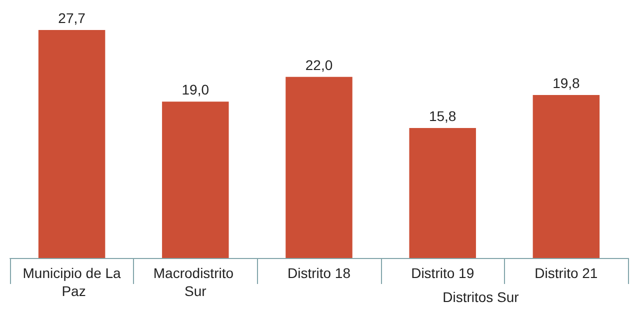 The width and height of the screenshot is (640, 330). Describe the element at coordinates (442, 273) in the screenshot. I see `x-tick-label: Distrito 19` at that location.